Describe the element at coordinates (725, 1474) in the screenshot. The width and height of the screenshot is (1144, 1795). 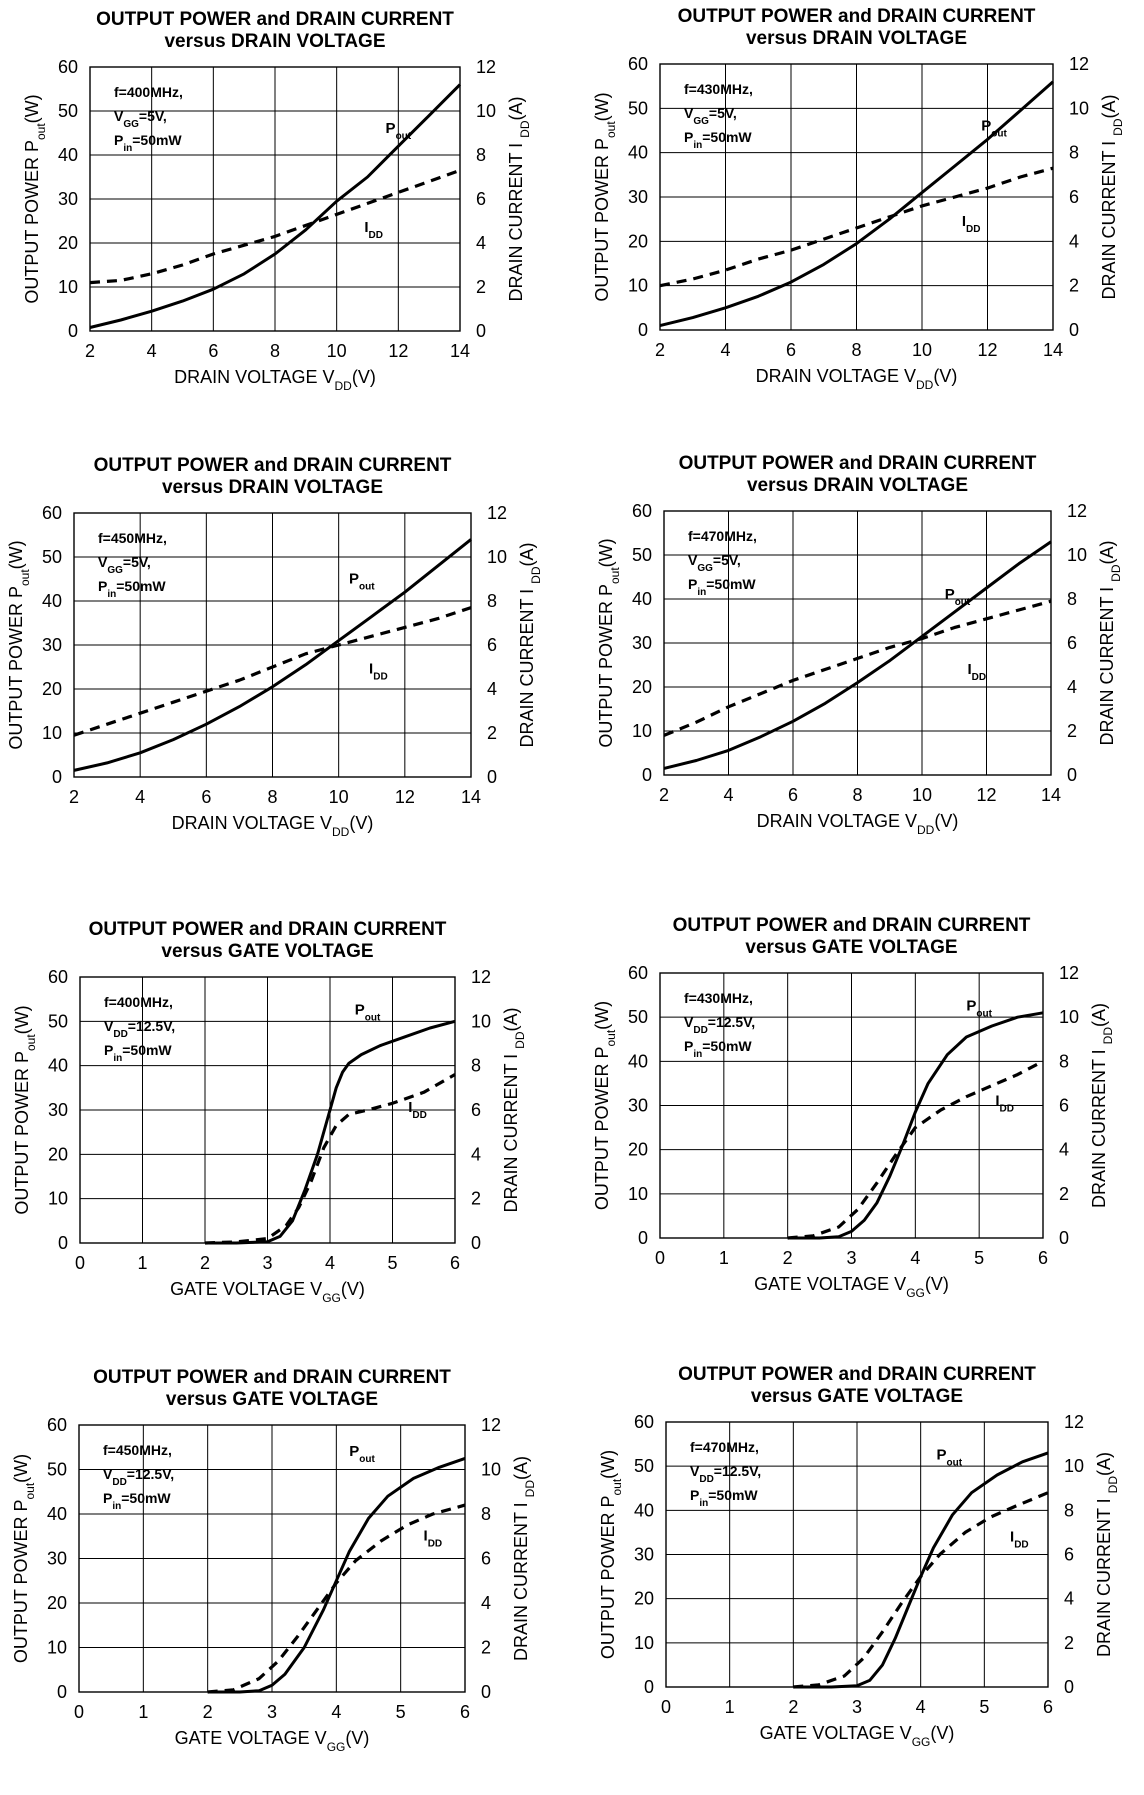
I see `condition-line-2: VDD=12.5V,` at that location.